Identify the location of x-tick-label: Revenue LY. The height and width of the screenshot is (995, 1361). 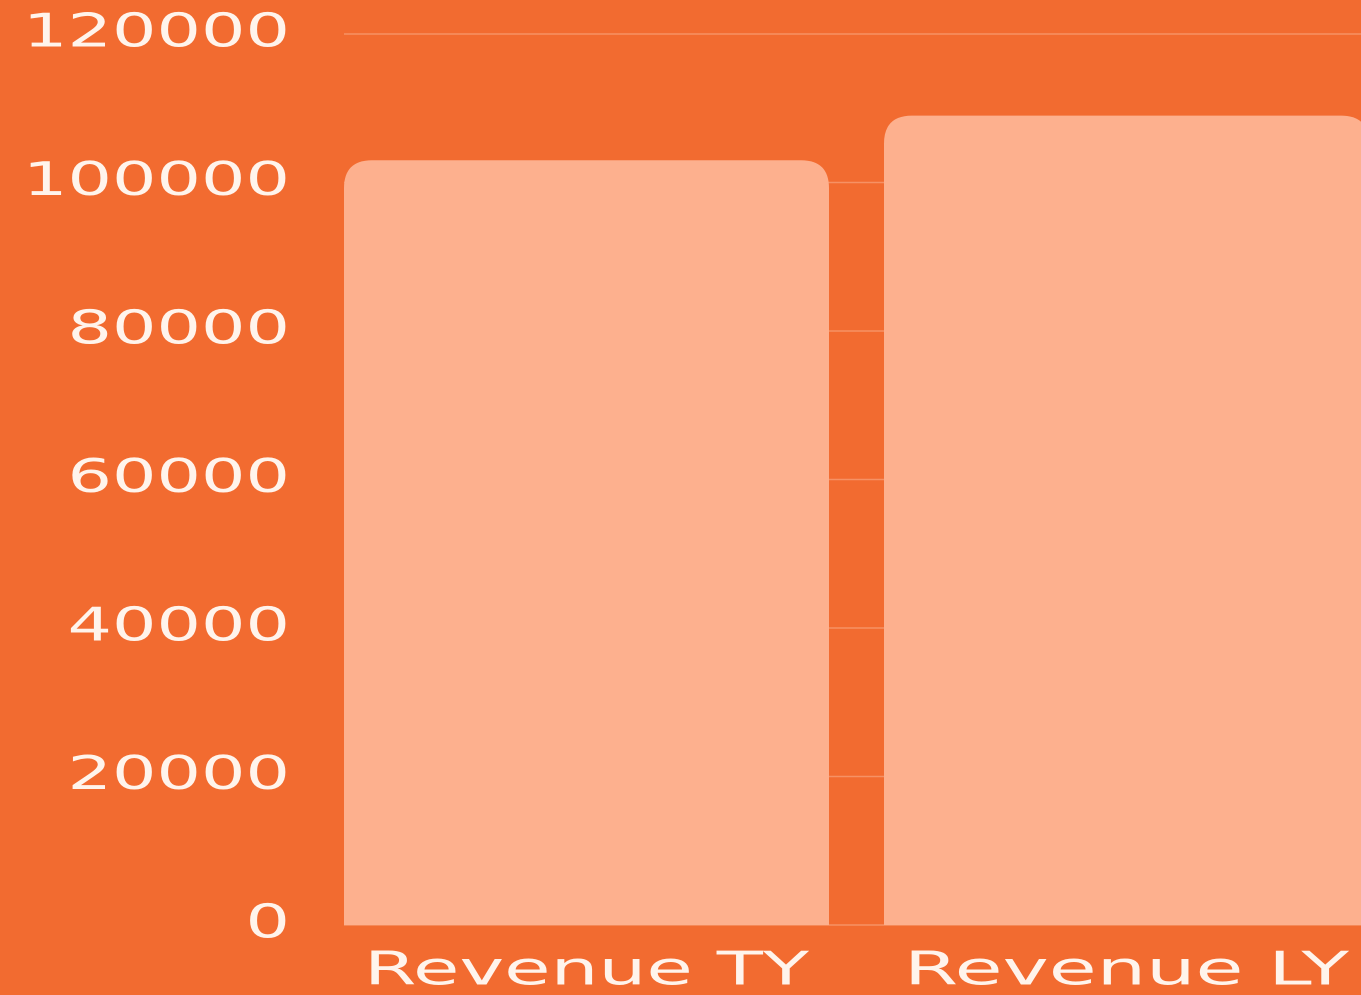
(1127, 968).